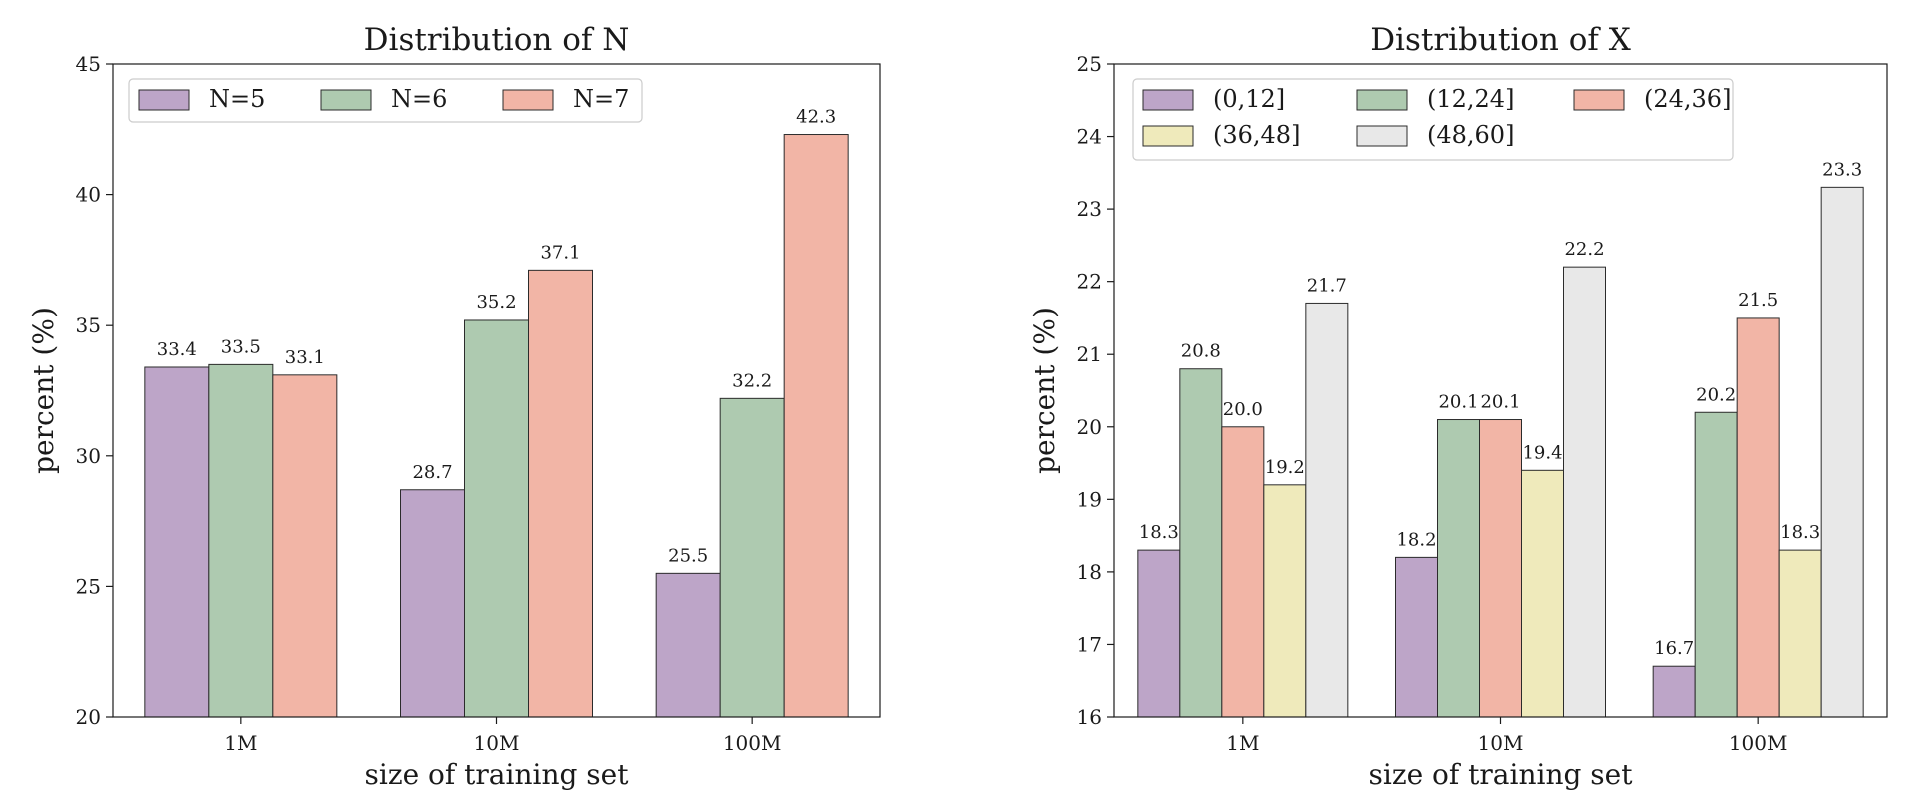 This screenshot has height=805, width=1920. What do you see at coordinates (816, 117) in the screenshot?
I see `data-label: 42.3` at bounding box center [816, 117].